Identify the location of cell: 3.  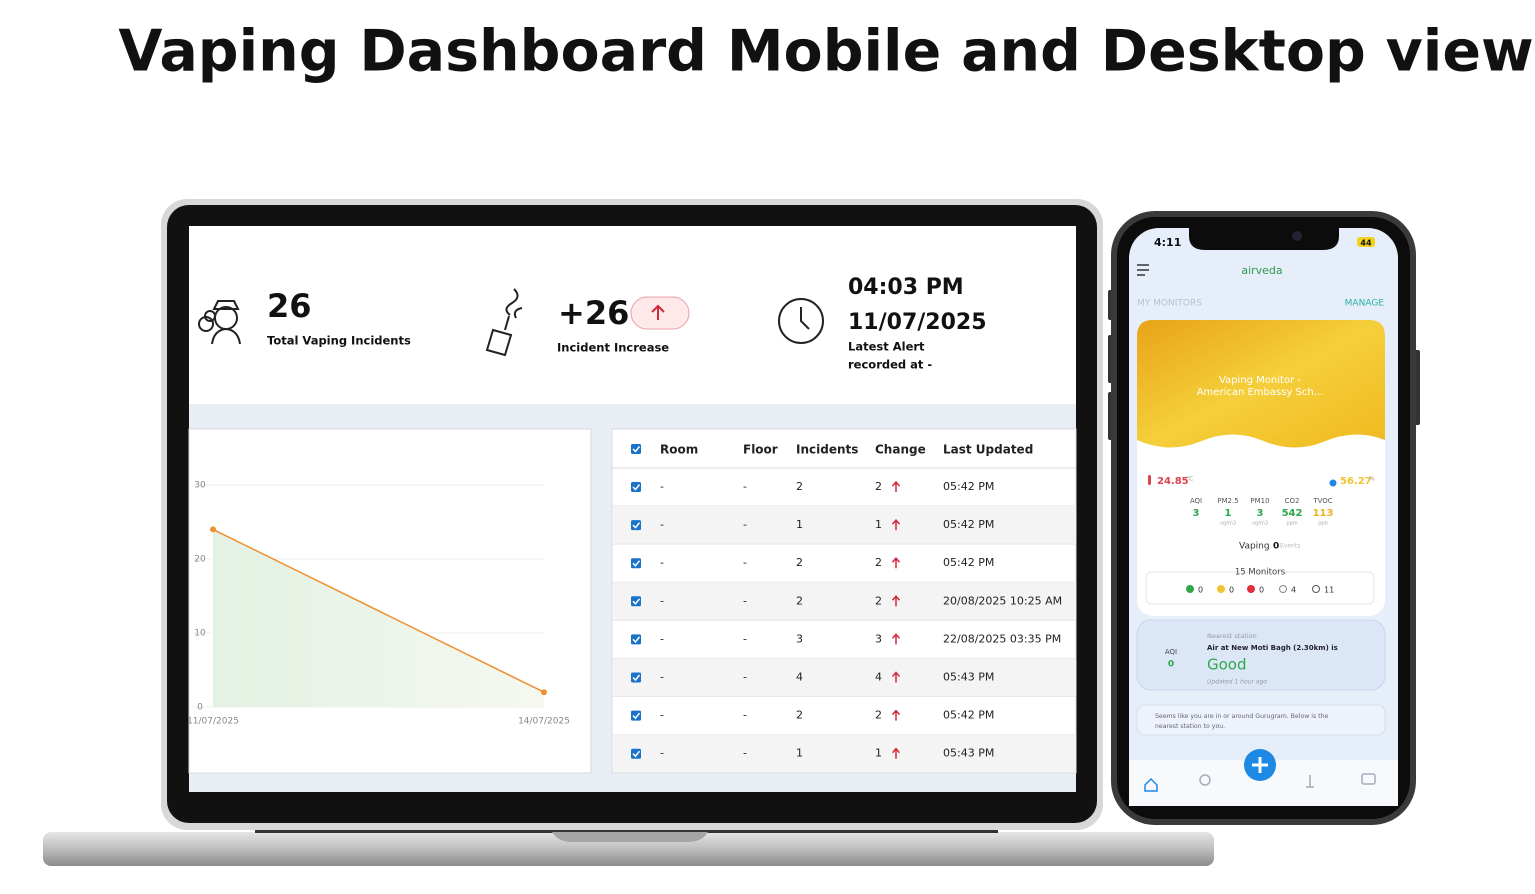
(799, 638).